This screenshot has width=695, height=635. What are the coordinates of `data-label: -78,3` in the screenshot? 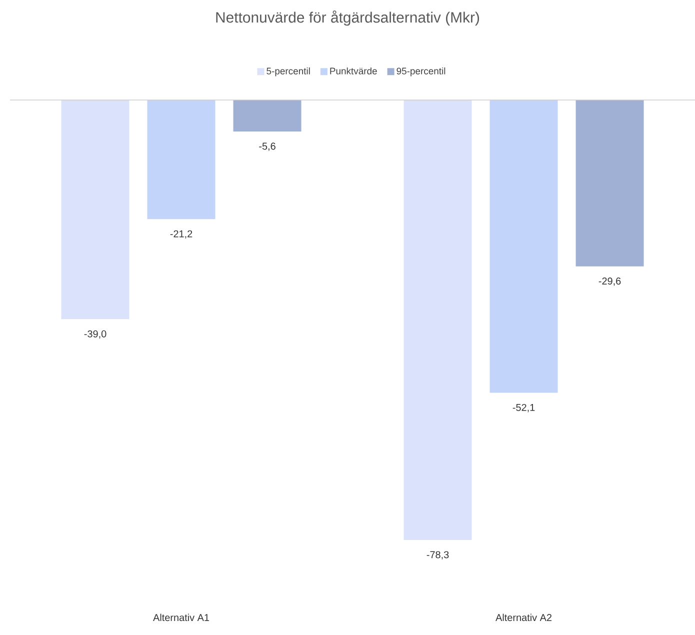 It's located at (437, 555).